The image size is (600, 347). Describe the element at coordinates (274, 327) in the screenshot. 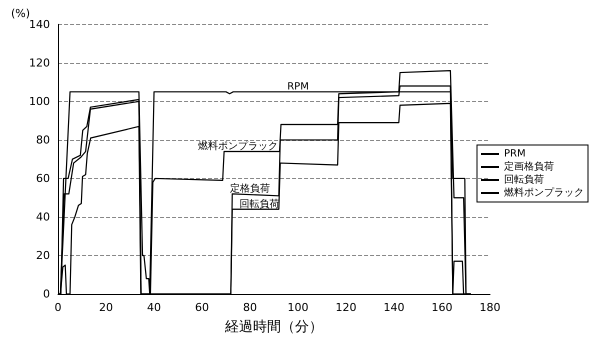

I see `x-axis-title: 経過時間（分）` at that location.